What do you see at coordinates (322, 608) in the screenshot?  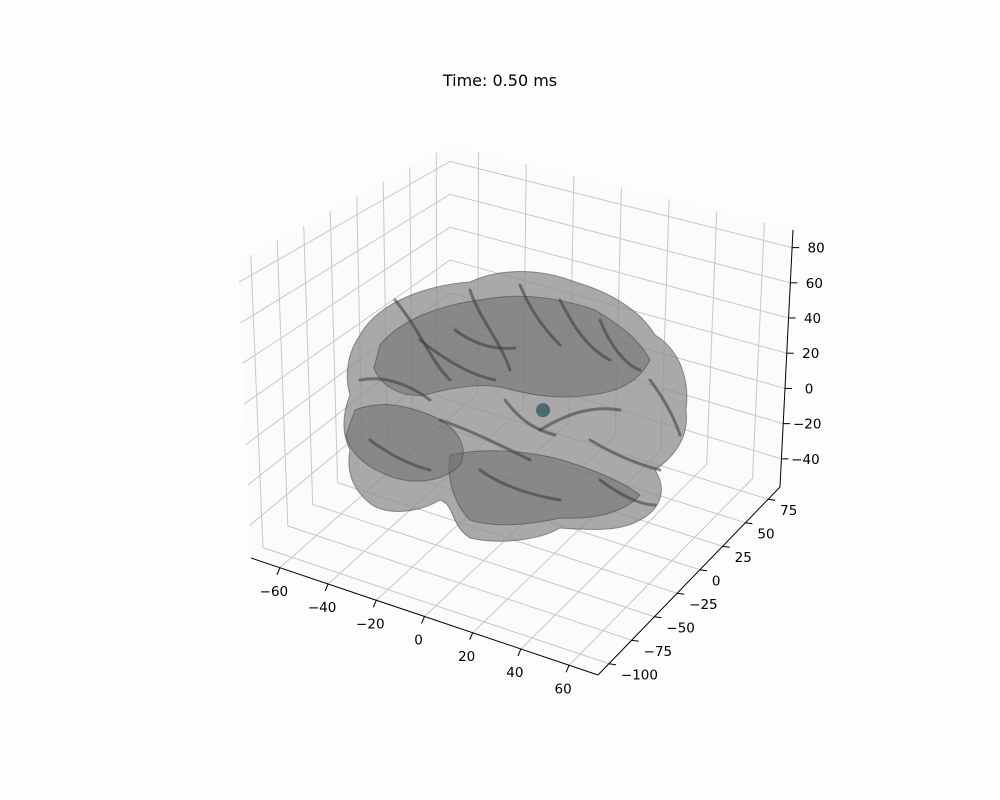 I see `x-tick-label: −40` at bounding box center [322, 608].